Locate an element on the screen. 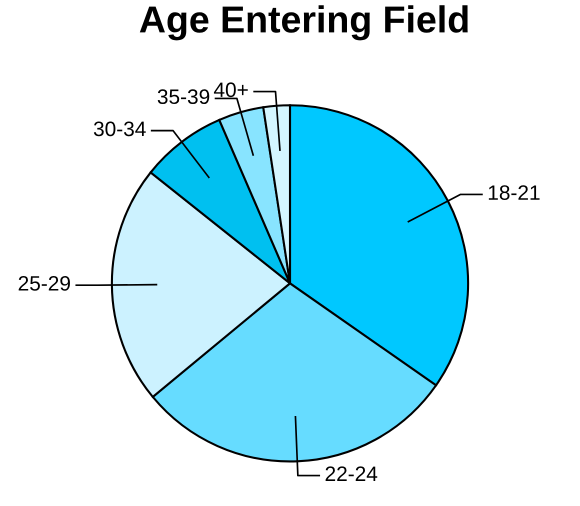 The image size is (580, 506). slice-label: 22-24 is located at coordinates (352, 473).